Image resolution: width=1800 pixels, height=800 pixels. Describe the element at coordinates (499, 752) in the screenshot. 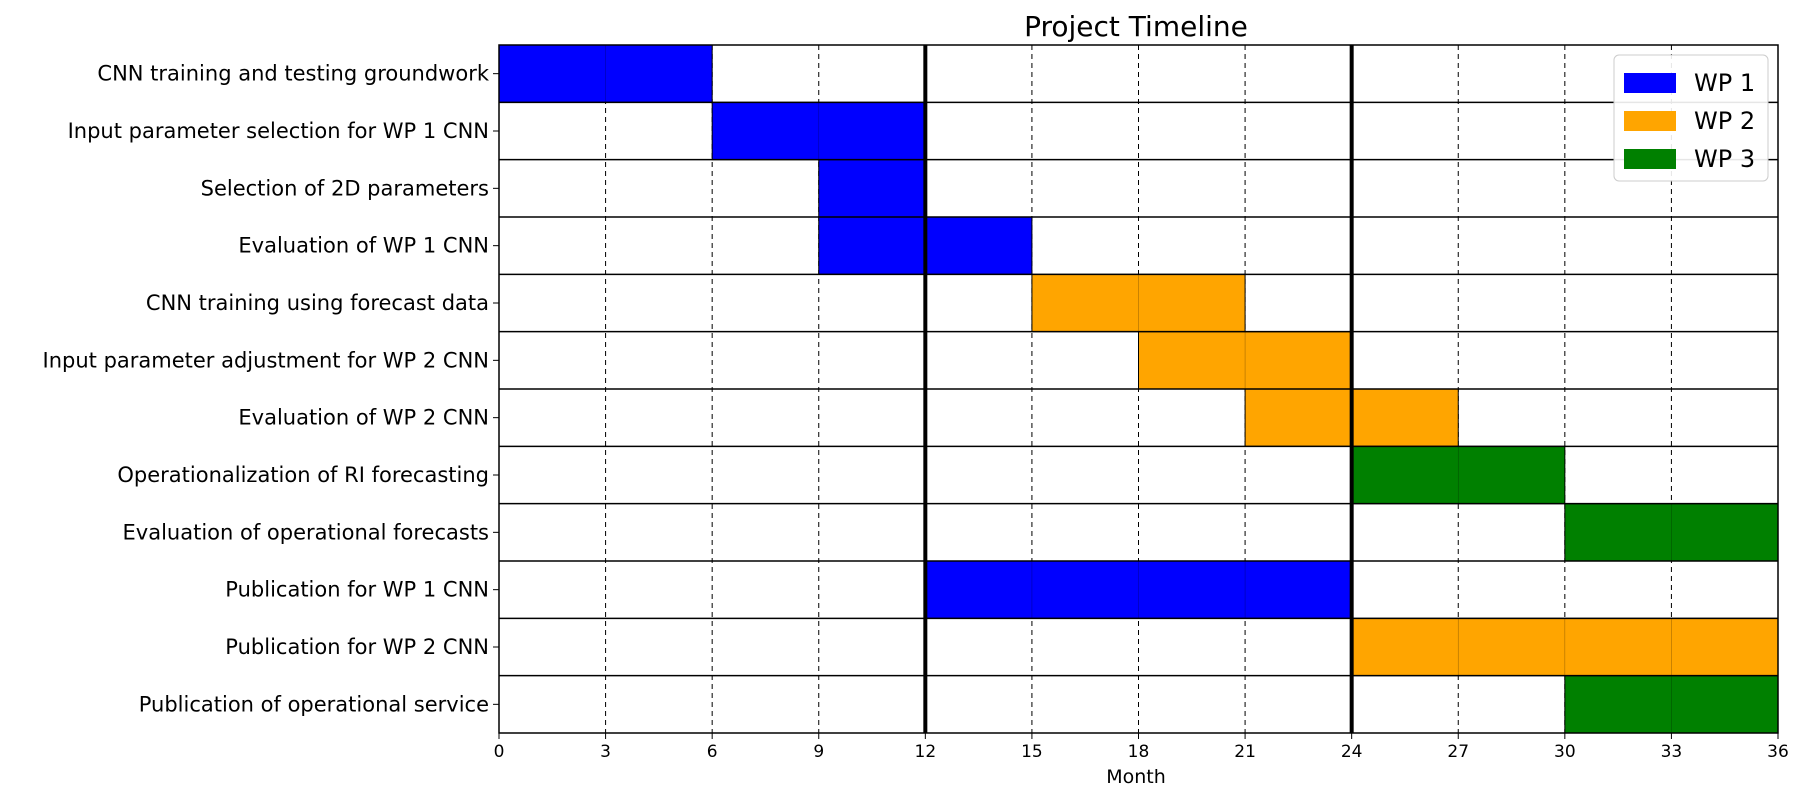

I see `x-tick-label: 0` at that location.